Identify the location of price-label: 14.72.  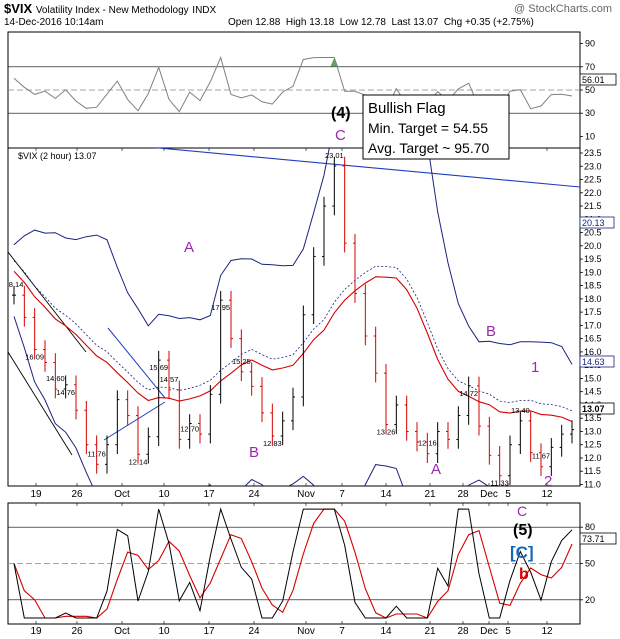
(468, 393).